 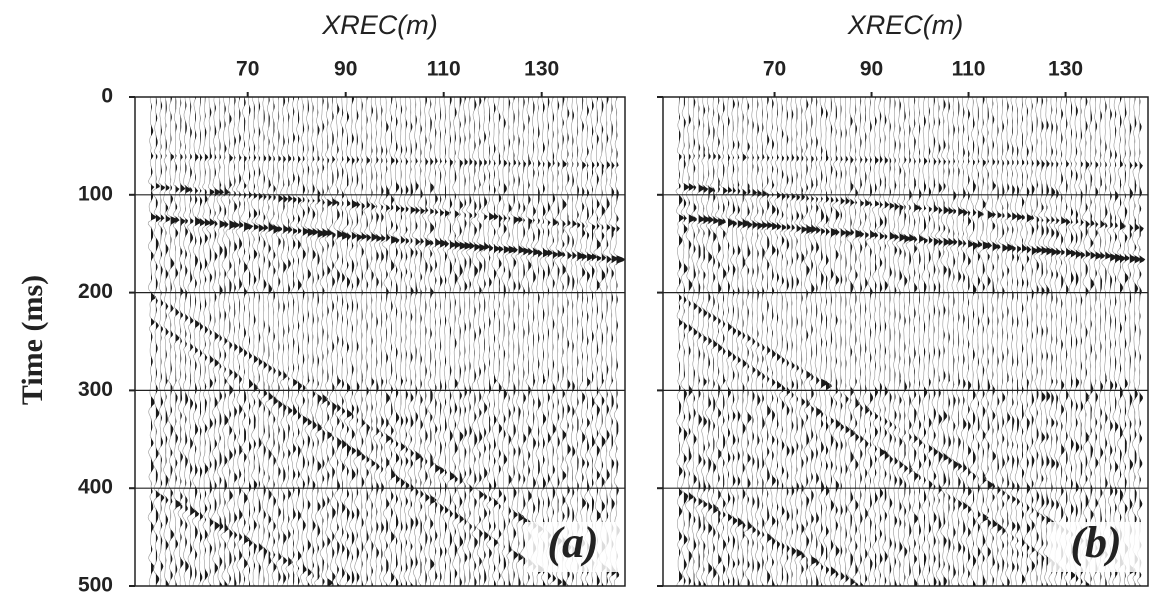 What do you see at coordinates (247, 69) in the screenshot?
I see `x-tick-label: 70` at bounding box center [247, 69].